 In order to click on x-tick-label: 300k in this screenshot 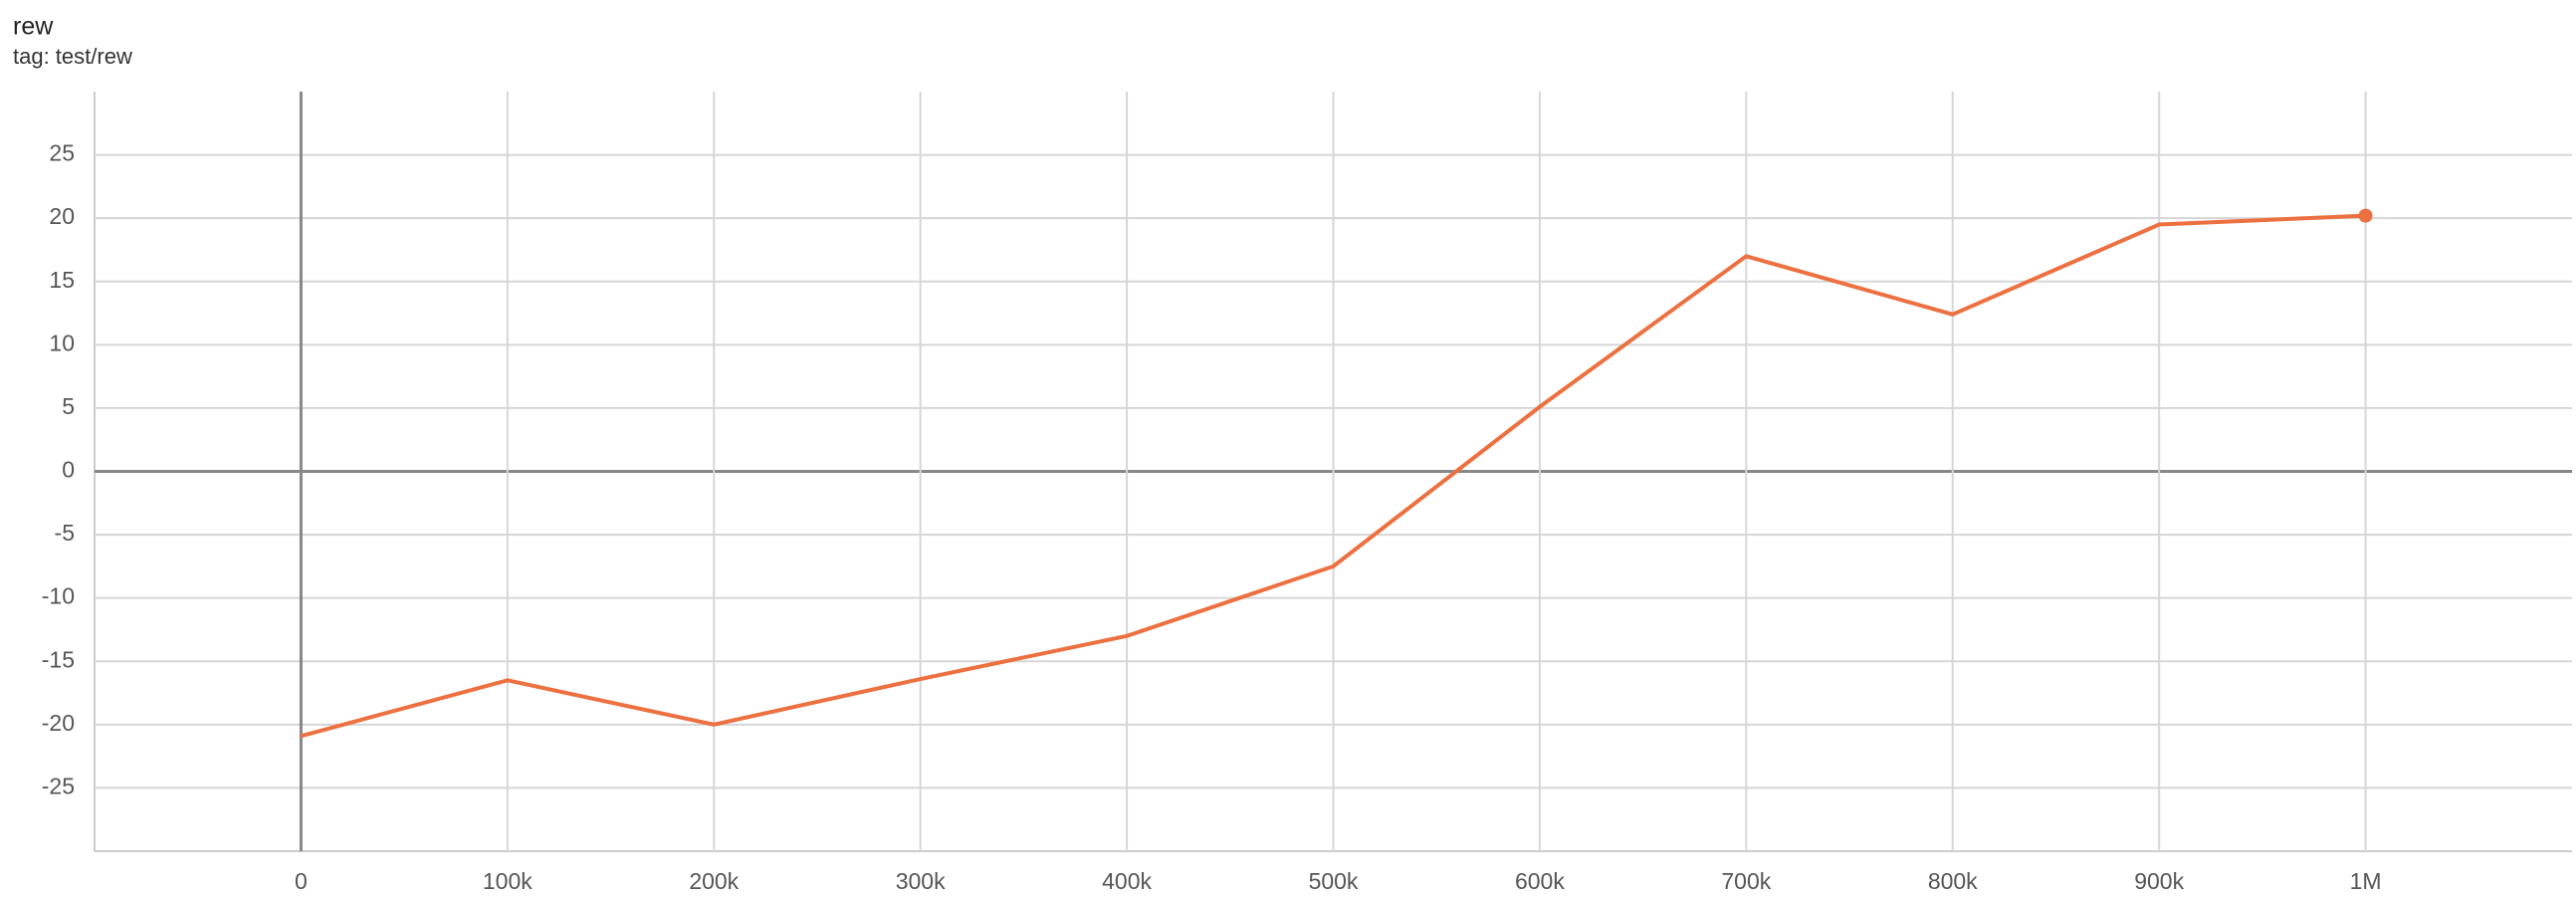, I will do `click(921, 881)`.